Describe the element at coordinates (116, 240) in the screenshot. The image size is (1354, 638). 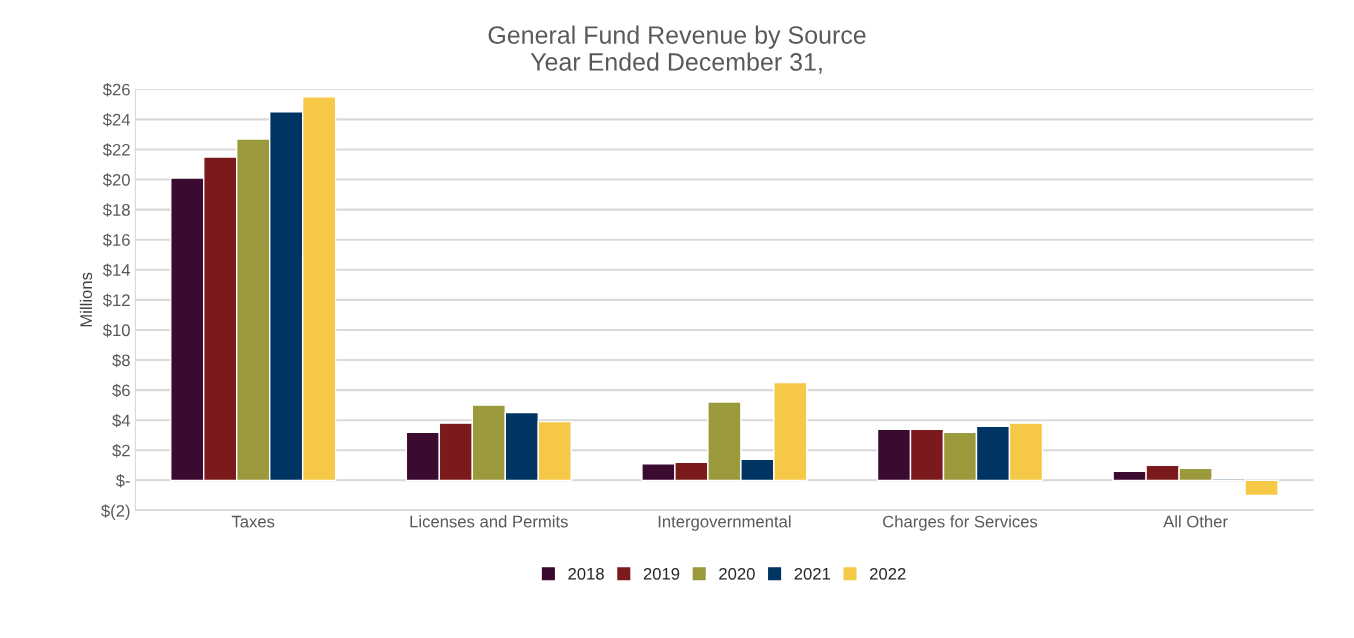
I see `y-tick-label: $16` at that location.